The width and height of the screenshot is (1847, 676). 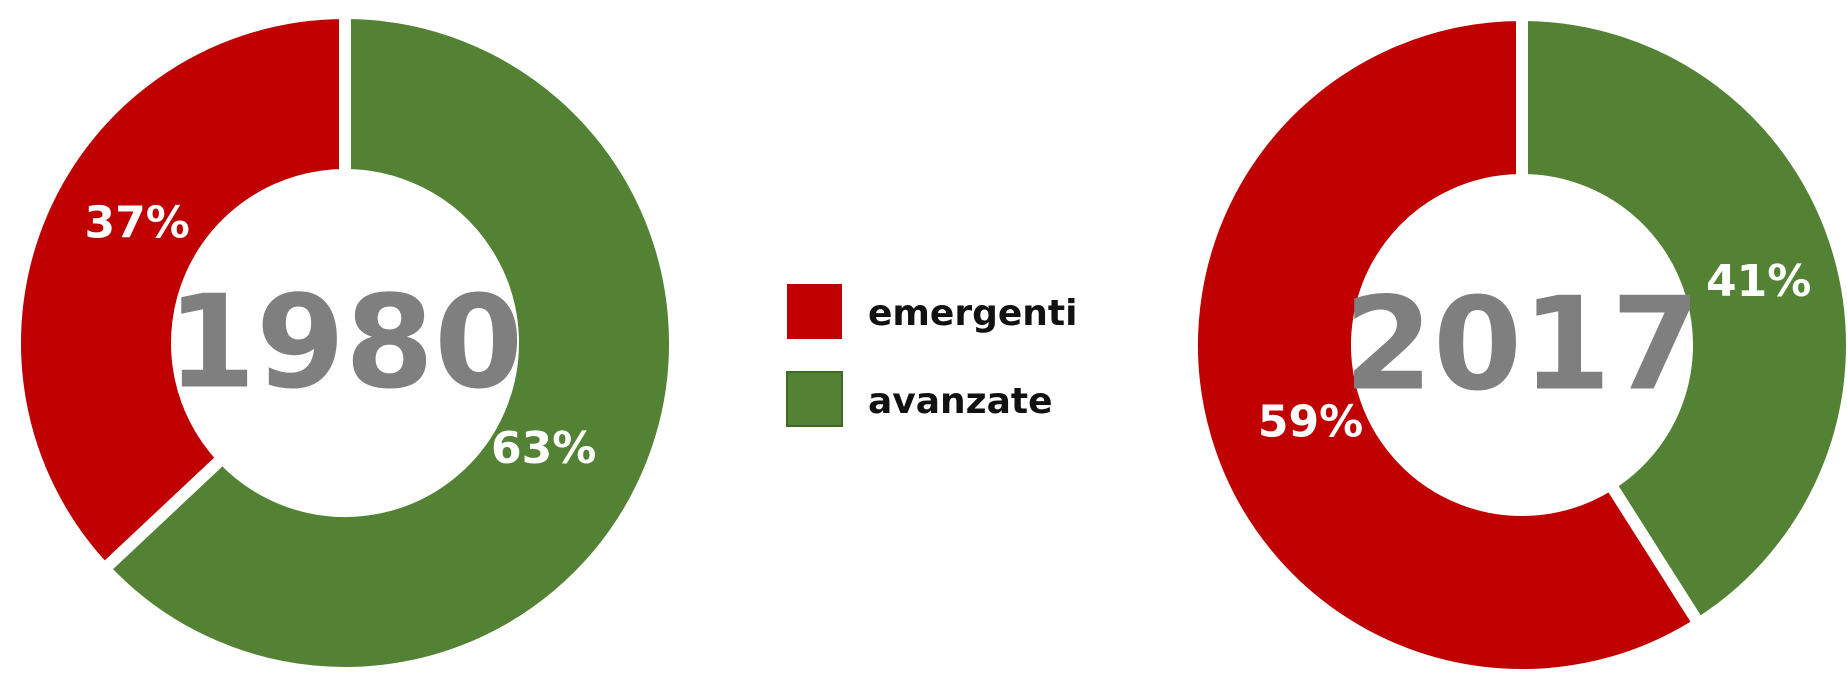 What do you see at coordinates (972, 313) in the screenshot?
I see `legend-label-emergenti: emergenti` at bounding box center [972, 313].